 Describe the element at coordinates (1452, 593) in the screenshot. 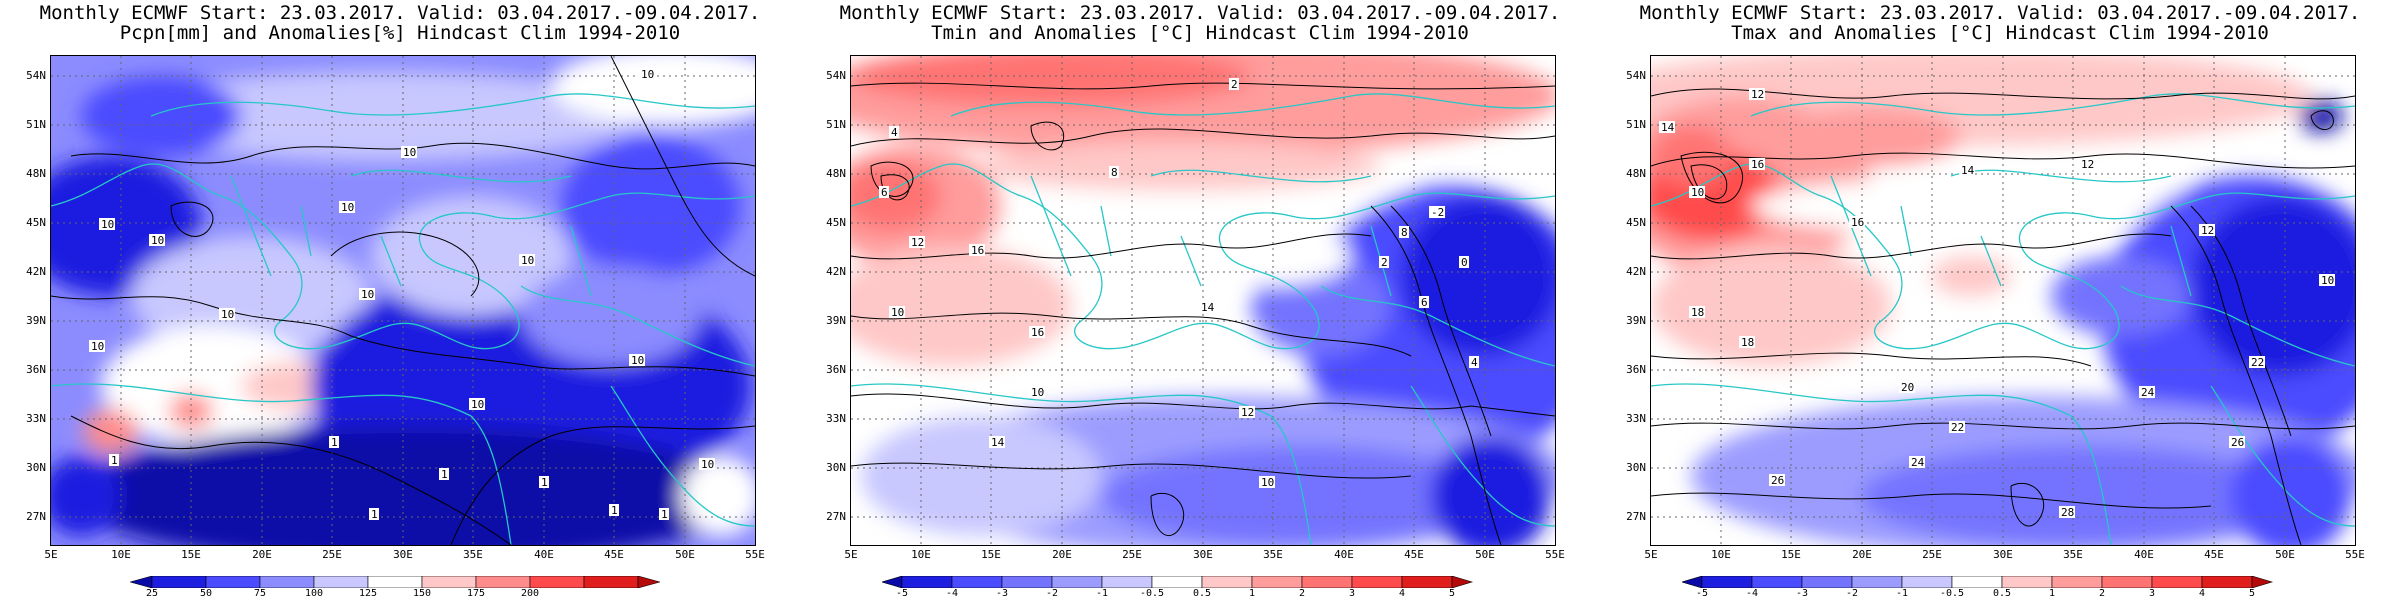

I see `colorbar-label: 5` at that location.